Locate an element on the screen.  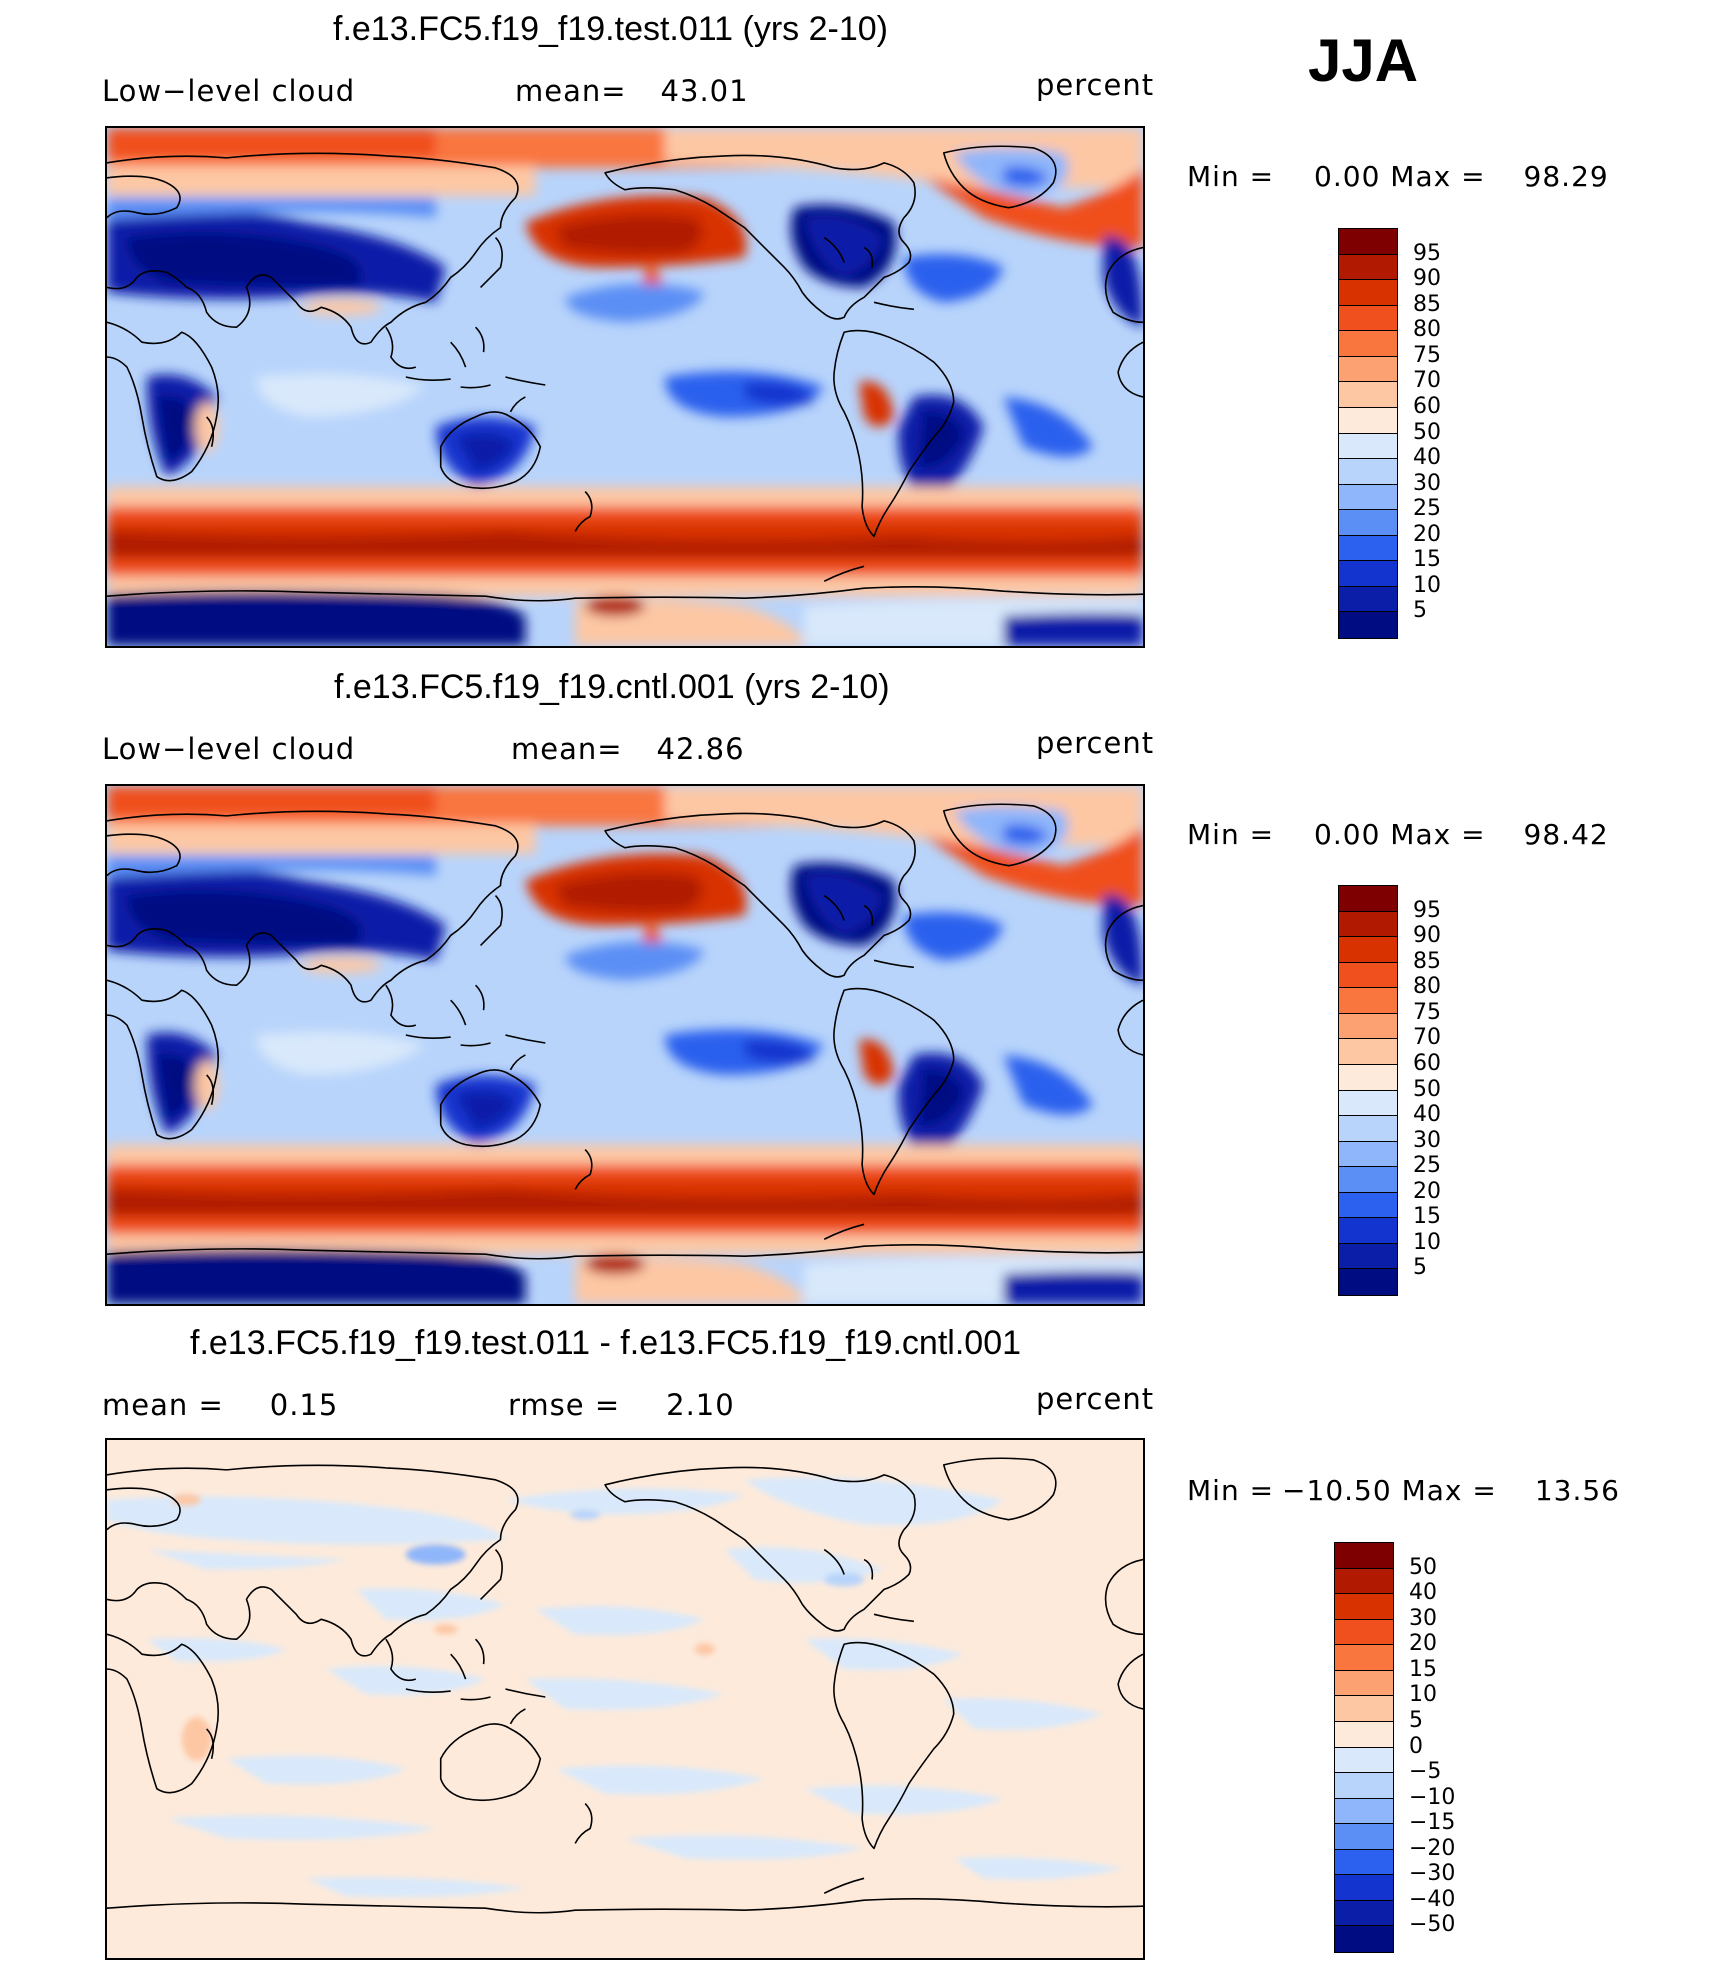
colorbar-tick-label: 75 is located at coordinates (1427, 355).